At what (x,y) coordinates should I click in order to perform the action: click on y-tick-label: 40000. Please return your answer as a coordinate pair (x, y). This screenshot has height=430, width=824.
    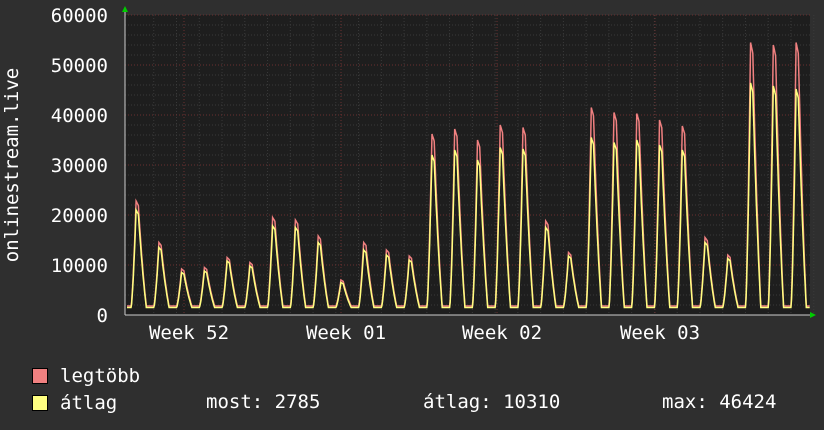
    Looking at the image, I should click on (79, 116).